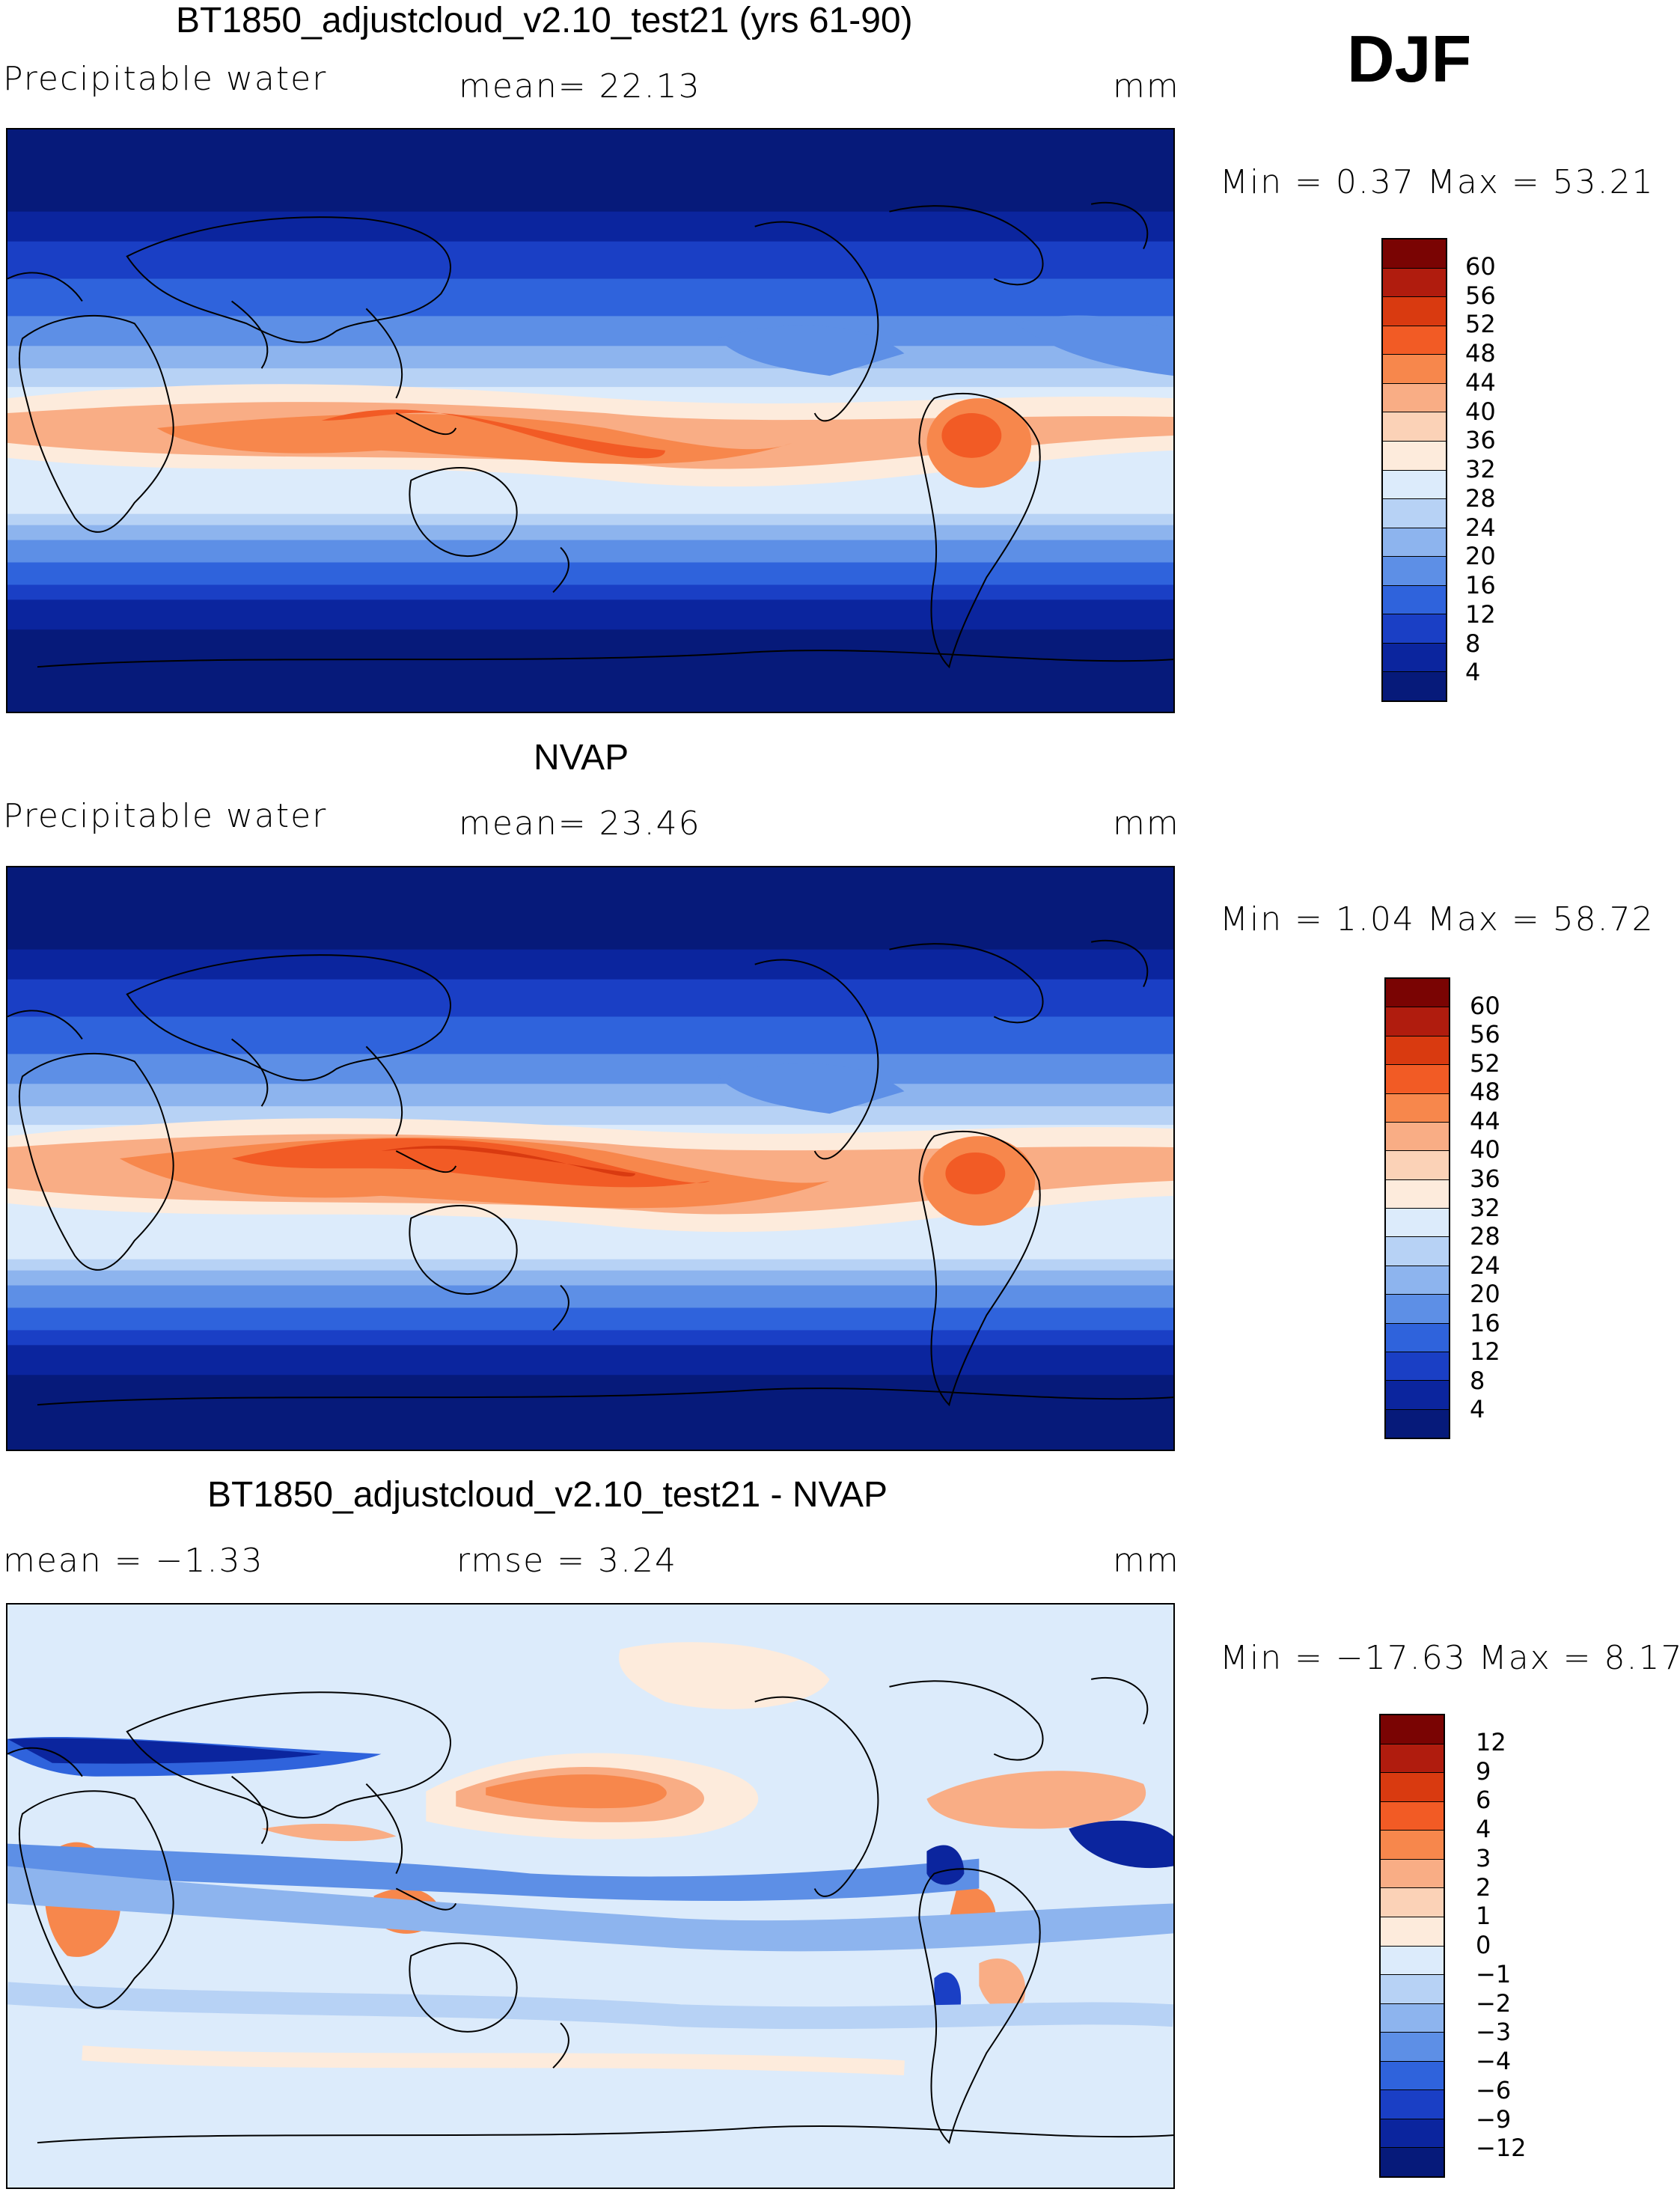 The width and height of the screenshot is (1680, 2192). Describe the element at coordinates (1483, 1945) in the screenshot. I see `colorbar-tick-label: 0` at that location.